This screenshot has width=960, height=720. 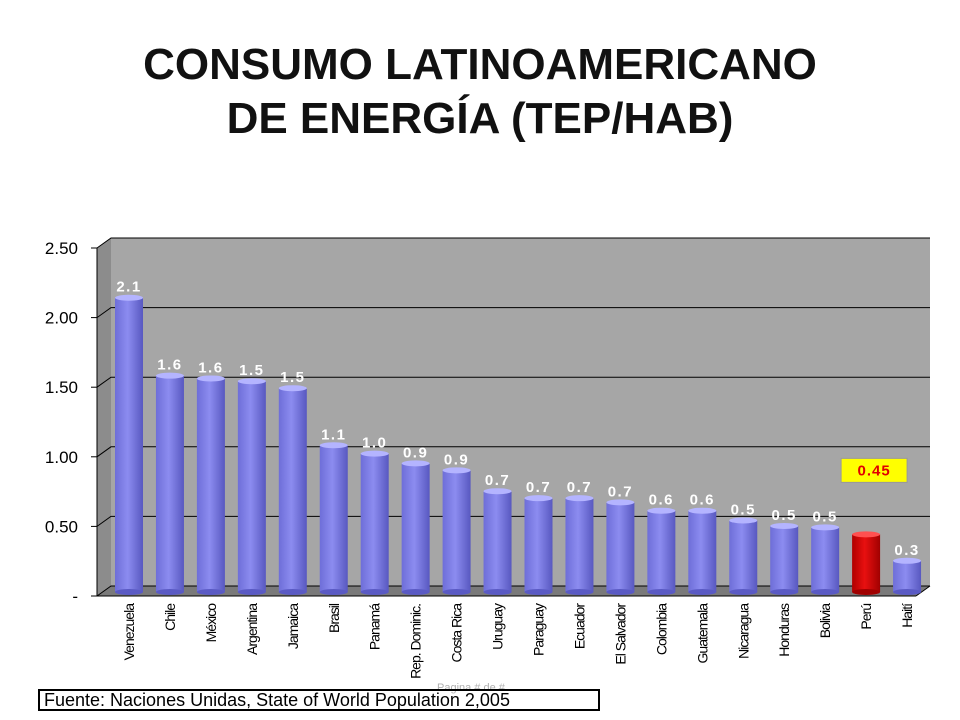 I want to click on x-tick-label: Guatemala, so click(x=702, y=633).